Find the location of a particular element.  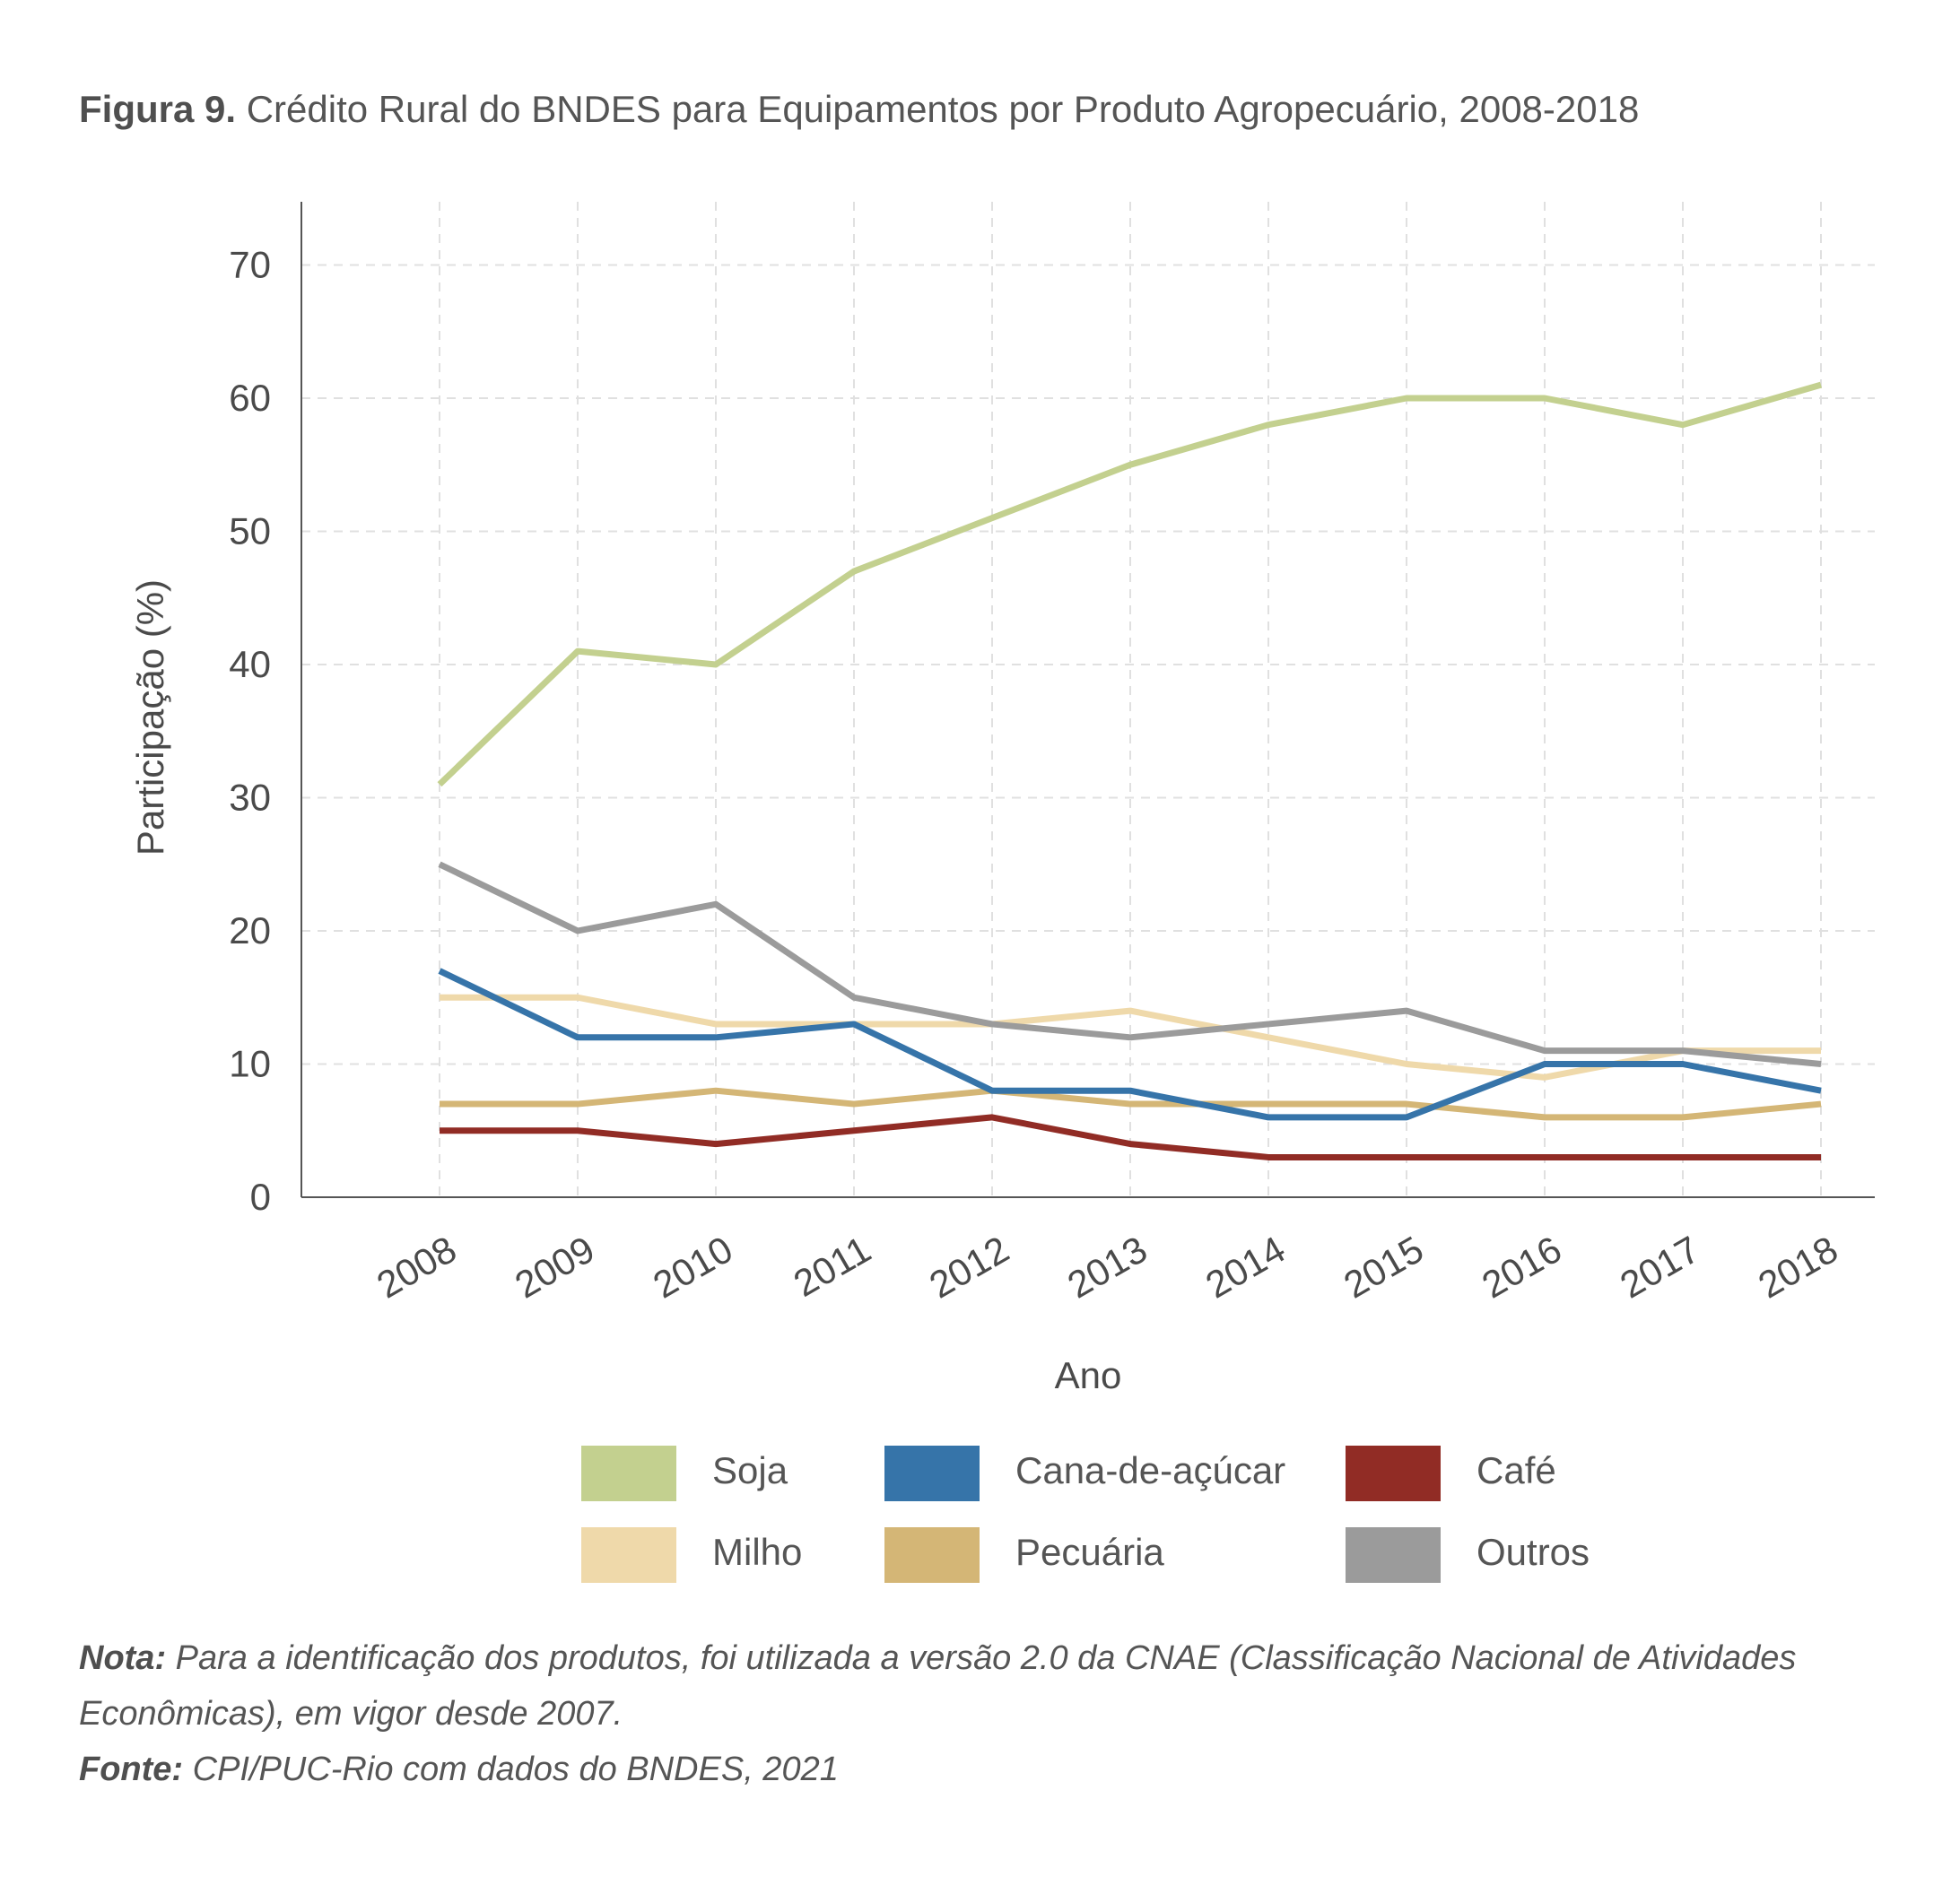

x-tick-label: 2016 is located at coordinates (1522, 1267).